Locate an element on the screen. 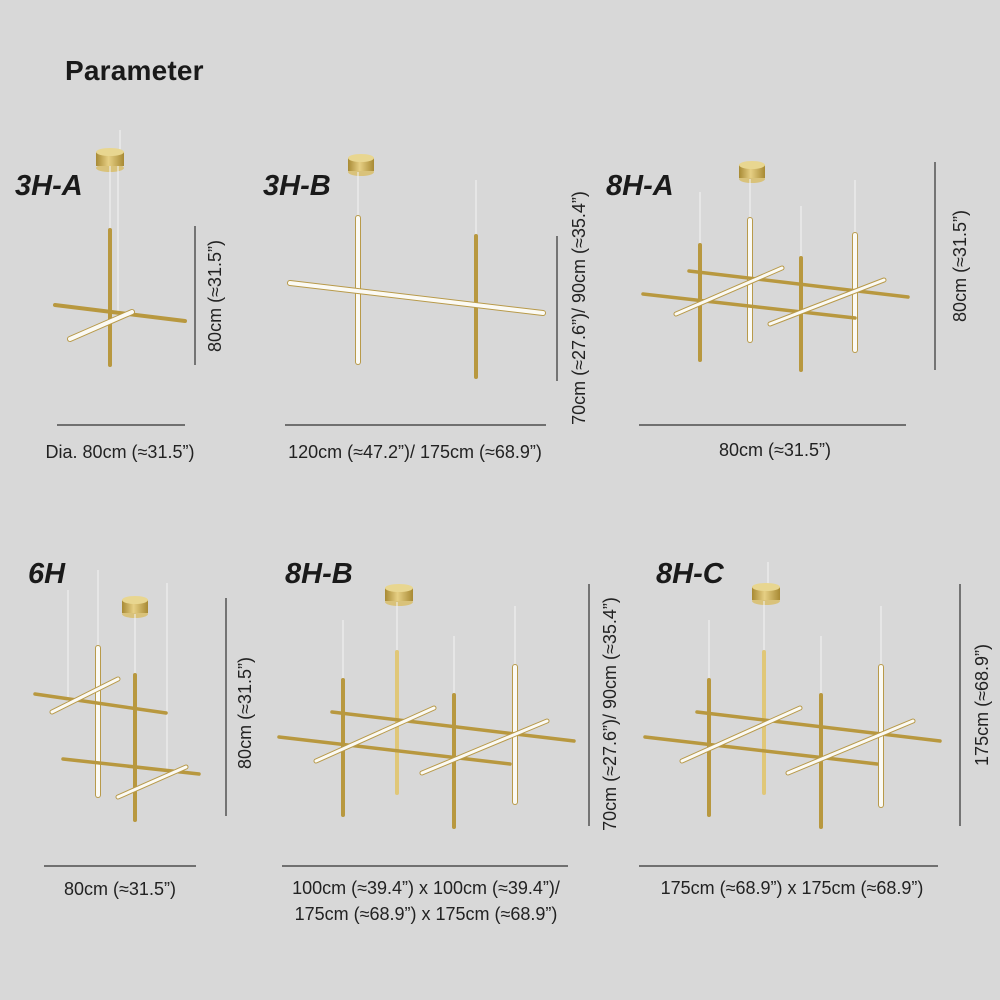 The width and height of the screenshot is (1000, 1000). model-3h-a: 3H-A 80cm (≈31.5”) Dia. 80cm (≈31.5”) is located at coordinates (120, 296).